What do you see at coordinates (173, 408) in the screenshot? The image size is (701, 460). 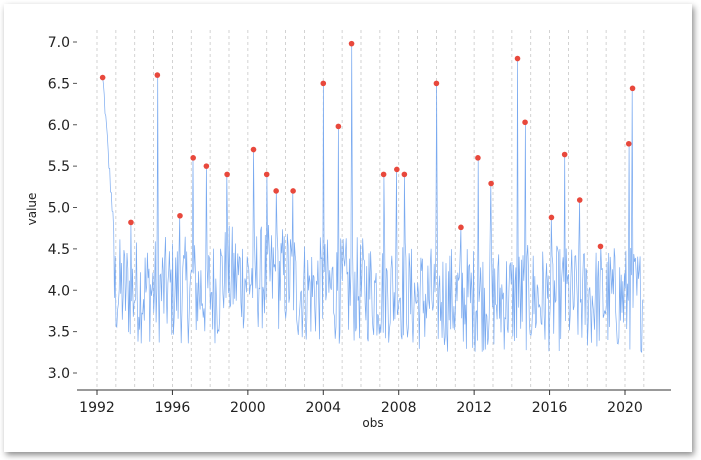 I see `x-tick-label: 1996` at bounding box center [173, 408].